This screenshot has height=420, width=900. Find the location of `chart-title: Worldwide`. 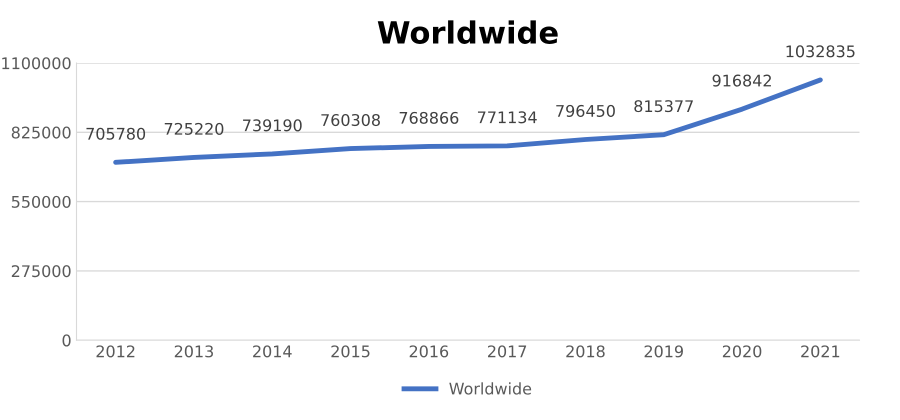

chart-title: Worldwide is located at coordinates (468, 32).